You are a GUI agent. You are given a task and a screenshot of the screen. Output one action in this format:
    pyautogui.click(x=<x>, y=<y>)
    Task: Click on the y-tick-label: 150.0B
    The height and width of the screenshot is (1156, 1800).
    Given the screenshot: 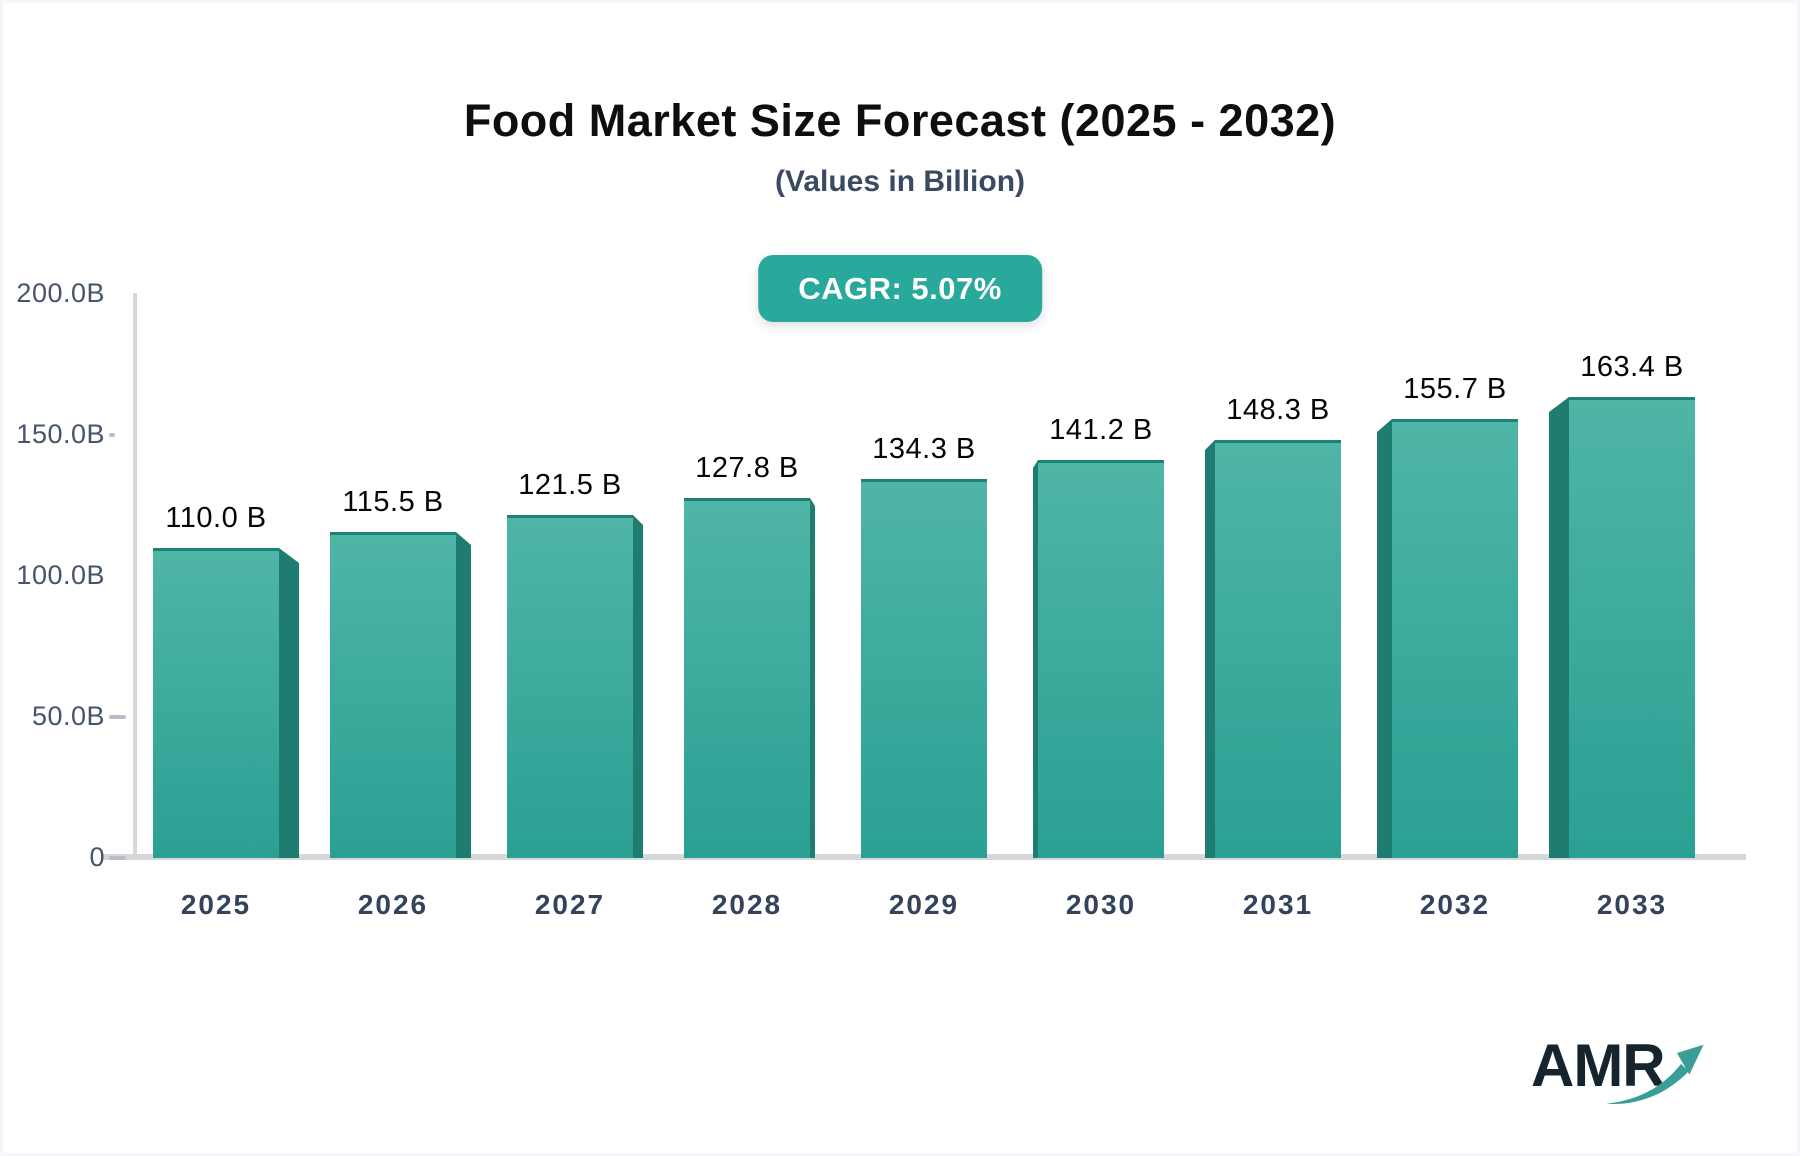 What is the action you would take?
    pyautogui.click(x=60, y=434)
    